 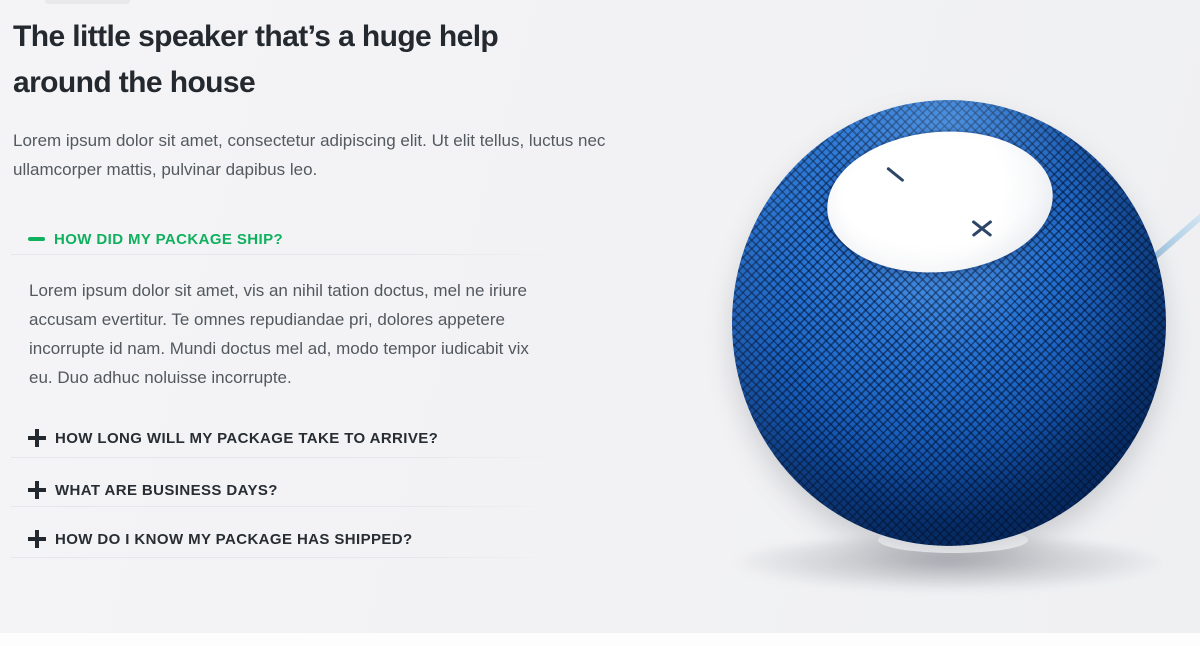 I want to click on faq-question-label: HOW LONG WILL MY PACKAGE TAKE TO ARRIVE?, so click(x=247, y=438).